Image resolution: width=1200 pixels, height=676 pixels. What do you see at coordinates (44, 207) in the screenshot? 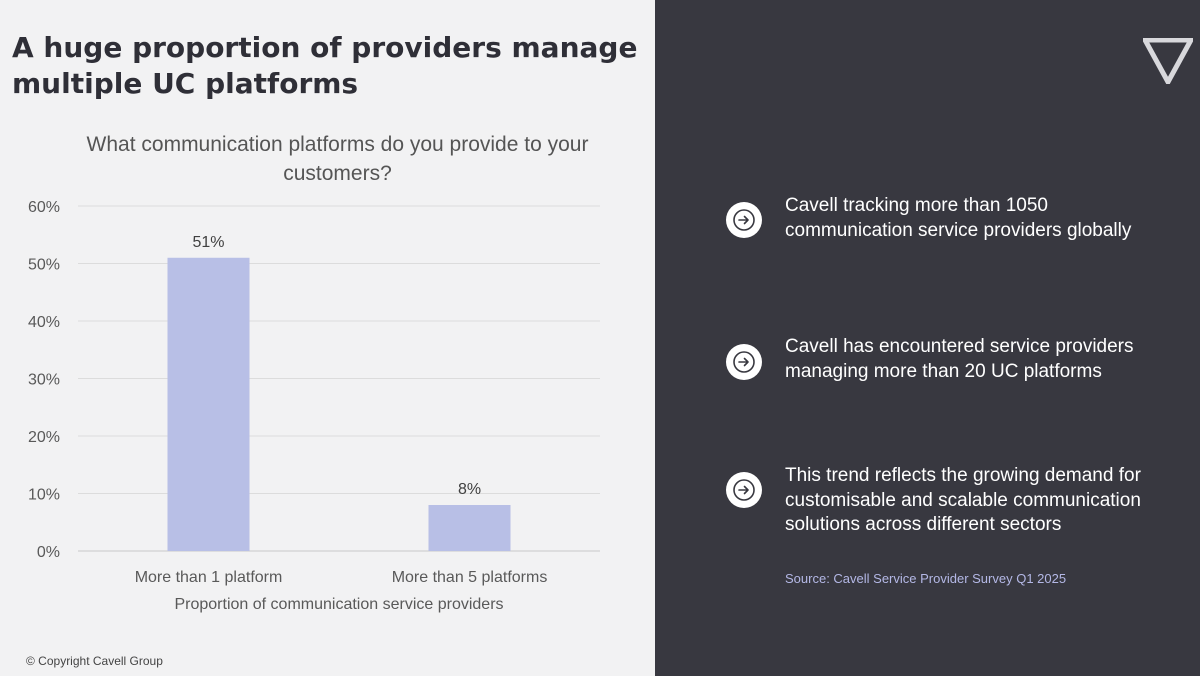
I see `y-tick-label: 60%` at bounding box center [44, 207].